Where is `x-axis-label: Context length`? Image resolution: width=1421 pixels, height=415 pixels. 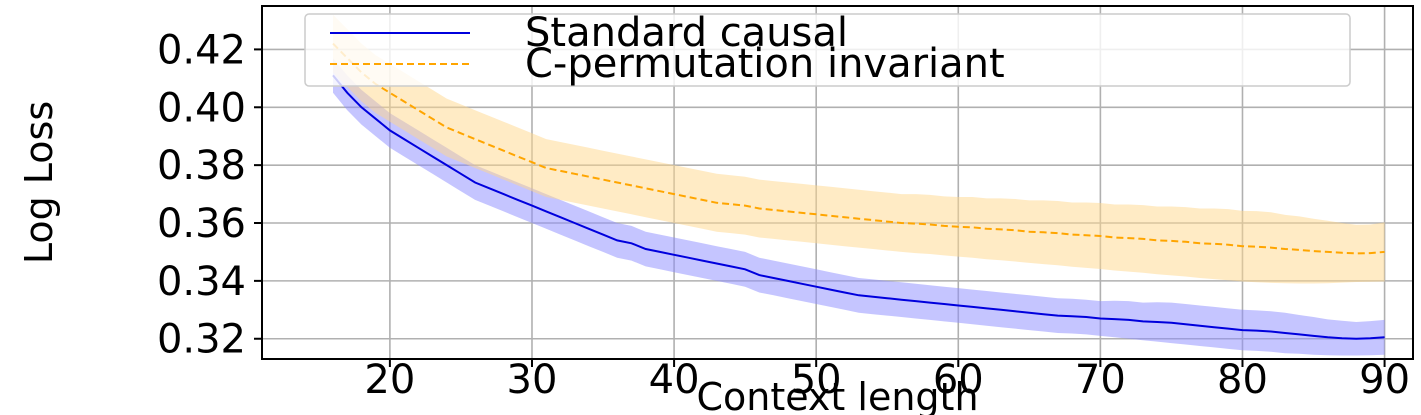 x-axis-label: Context length is located at coordinates (837, 395).